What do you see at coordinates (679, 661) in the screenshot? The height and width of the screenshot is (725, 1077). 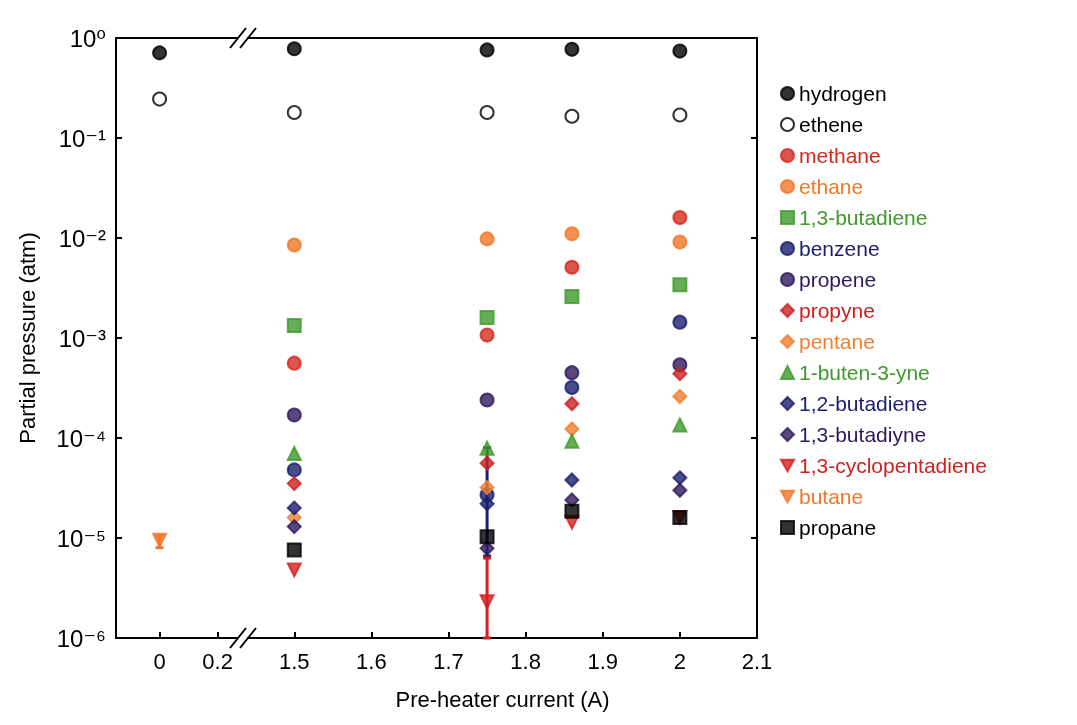 I see `x-tick-label: 2` at bounding box center [679, 661].